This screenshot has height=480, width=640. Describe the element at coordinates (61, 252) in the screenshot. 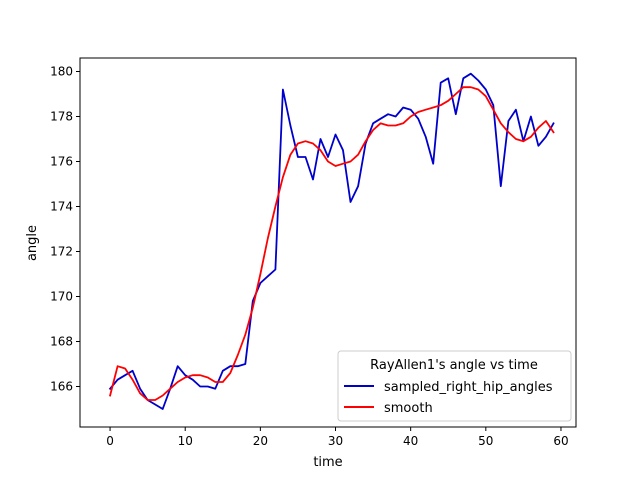

I see `y-tick-label: 172` at that location.